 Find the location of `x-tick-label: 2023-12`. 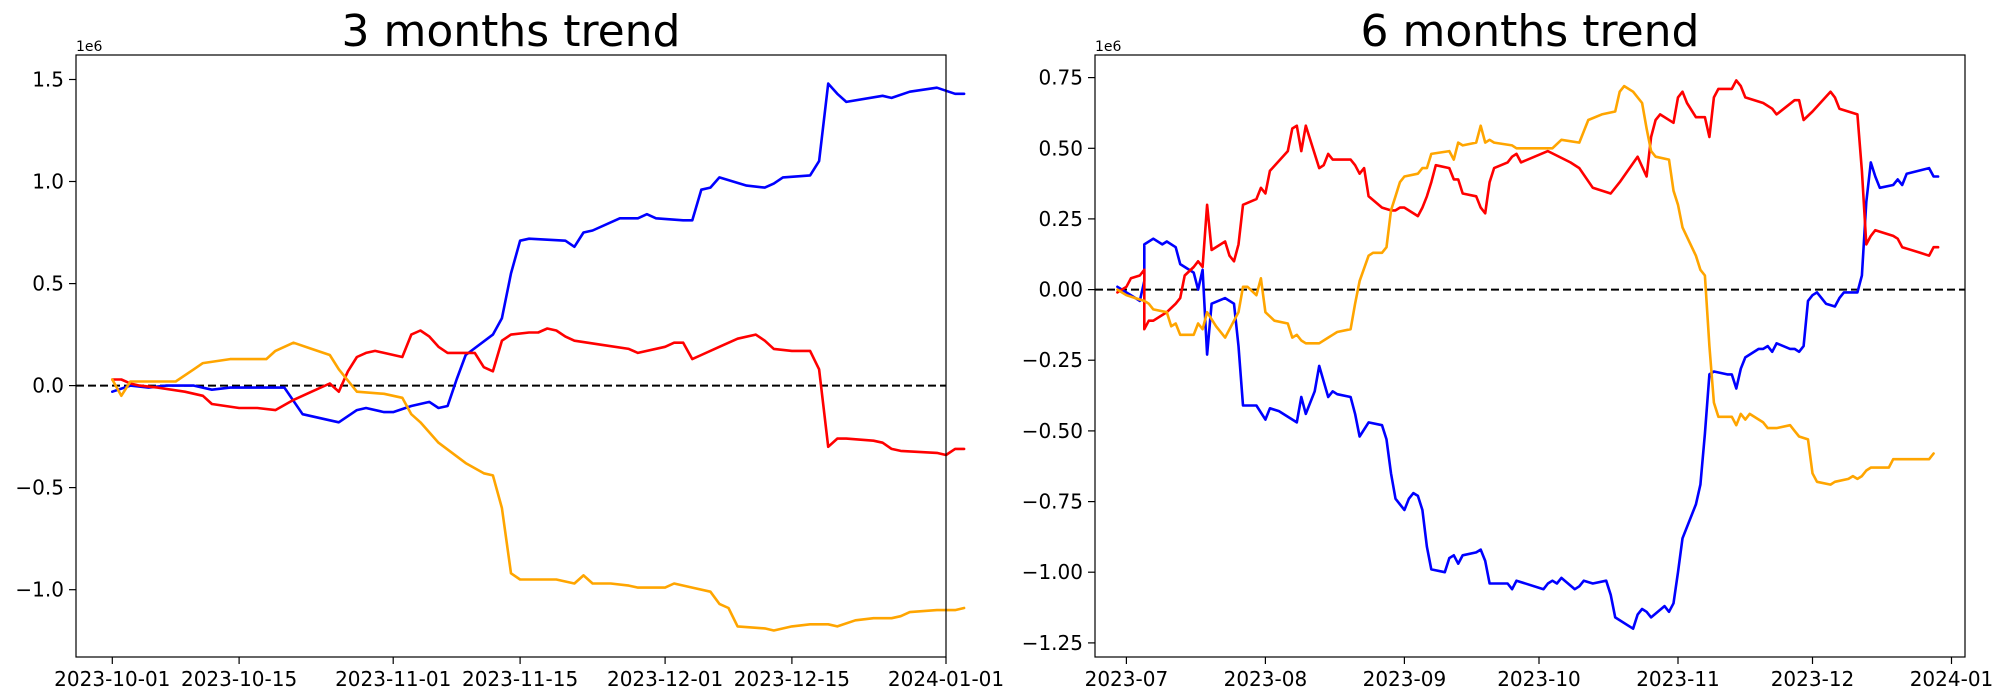

x-tick-label: 2023-12 is located at coordinates (1813, 679).